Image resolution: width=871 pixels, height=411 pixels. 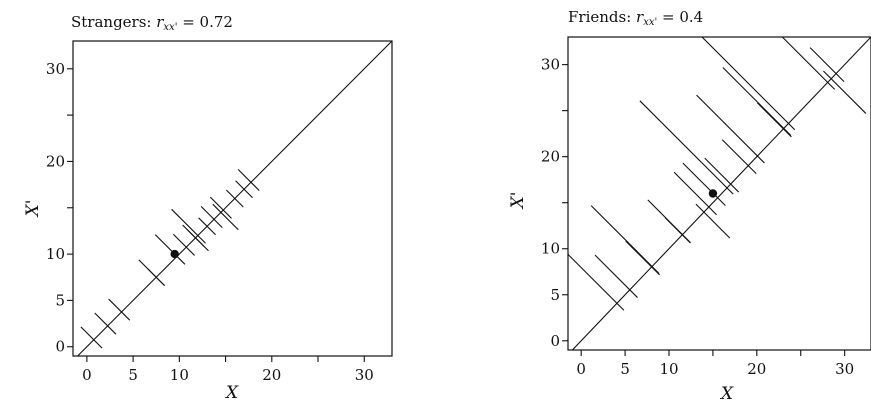 What do you see at coordinates (602, 17) in the screenshot?
I see `friends-title-text: Friends:` at bounding box center [602, 17].